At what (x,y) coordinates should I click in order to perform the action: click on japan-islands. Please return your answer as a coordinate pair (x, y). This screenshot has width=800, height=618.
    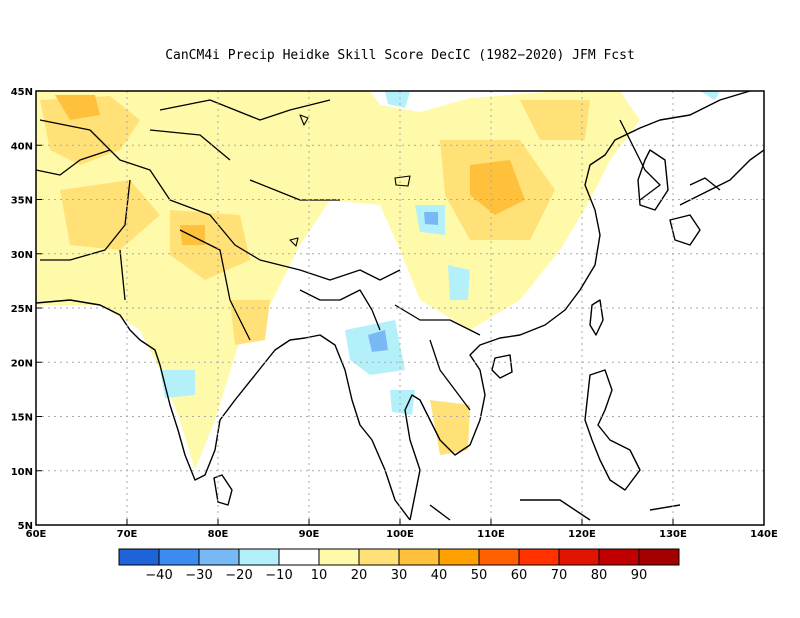
    Looking at the image, I should click on (716, 197).